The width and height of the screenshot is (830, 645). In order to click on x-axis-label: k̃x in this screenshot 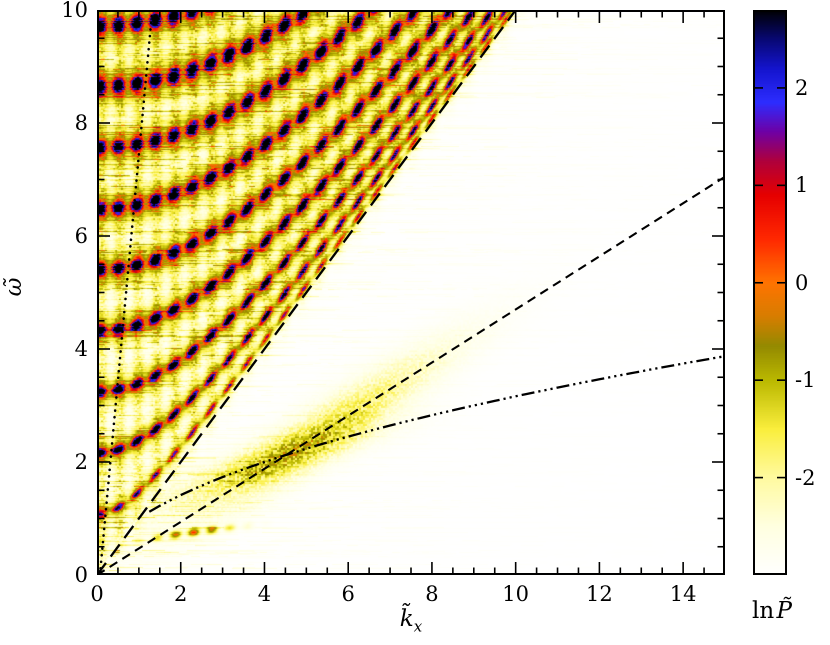, I will do `click(411, 621)`.